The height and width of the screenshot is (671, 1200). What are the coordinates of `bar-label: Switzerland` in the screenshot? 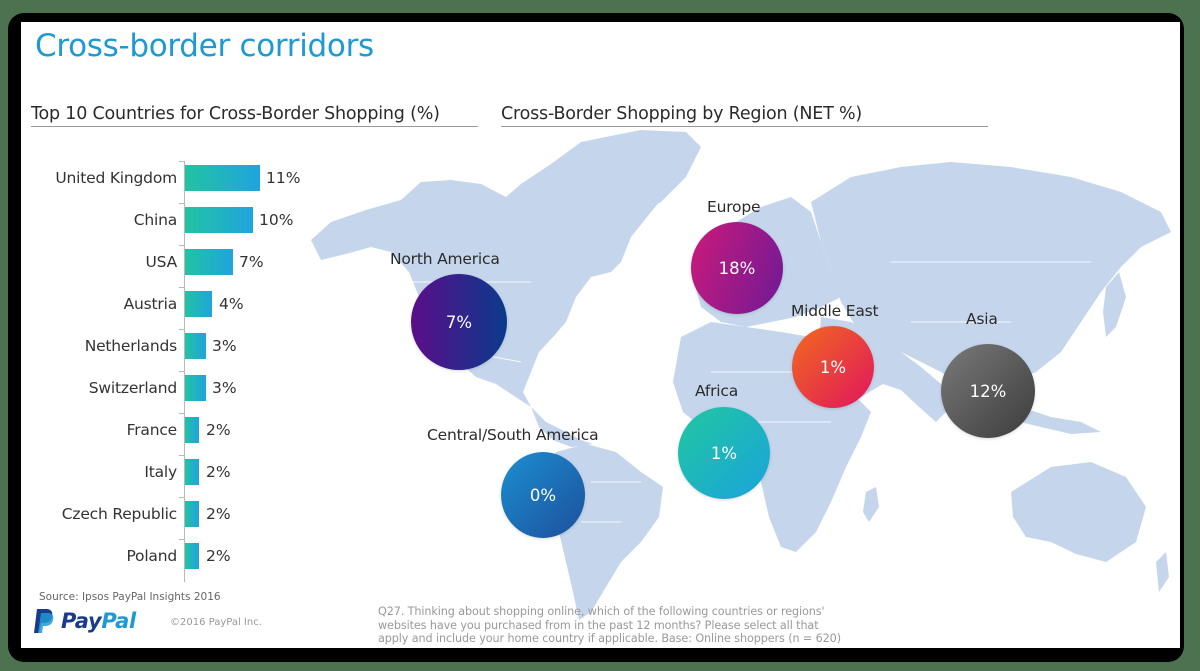 It's located at (132, 388).